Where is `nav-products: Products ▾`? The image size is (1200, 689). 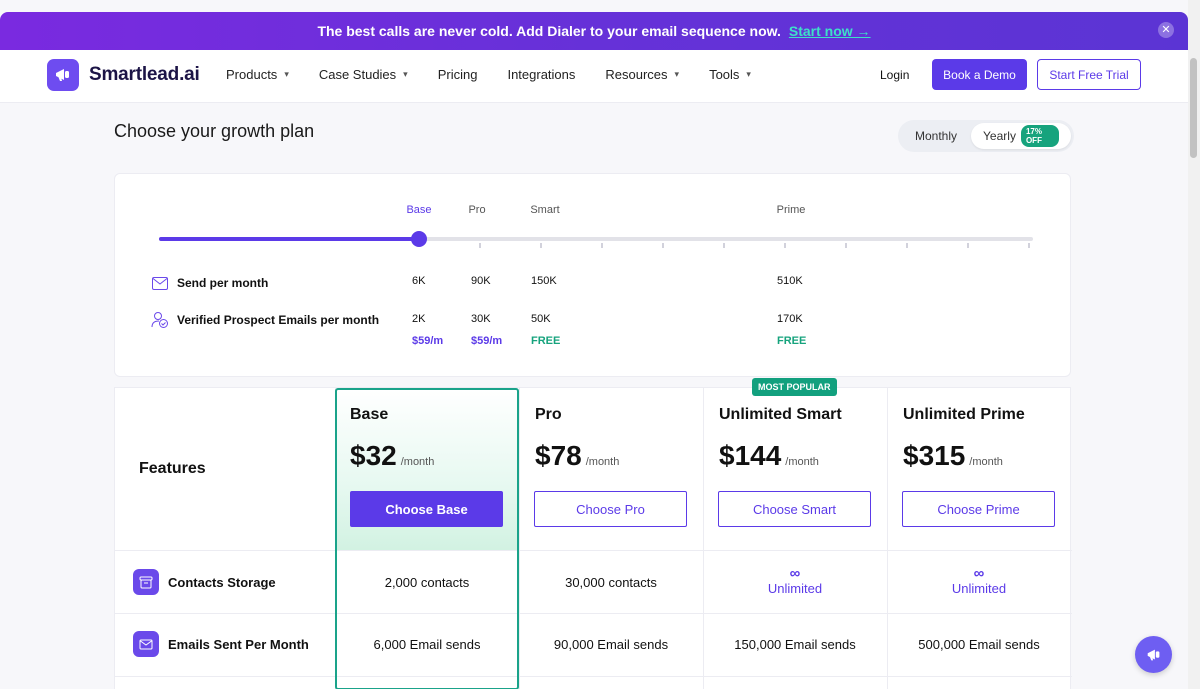
nav-products: Products ▾ is located at coordinates (257, 74).